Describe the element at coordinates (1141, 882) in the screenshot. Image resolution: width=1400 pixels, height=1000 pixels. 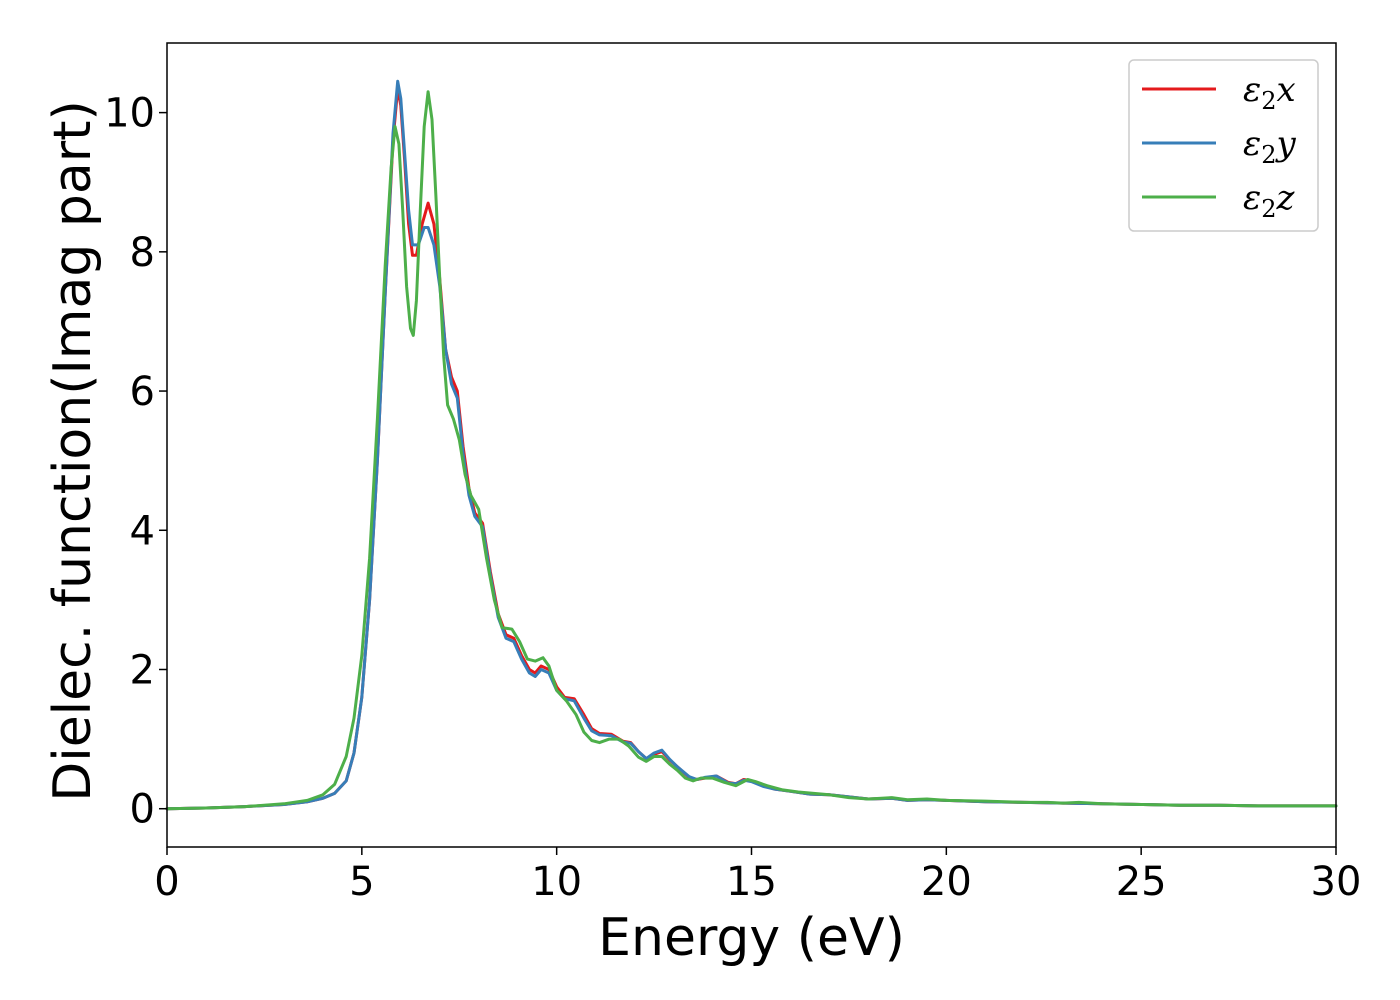
I see `x-tick-label: 25` at that location.